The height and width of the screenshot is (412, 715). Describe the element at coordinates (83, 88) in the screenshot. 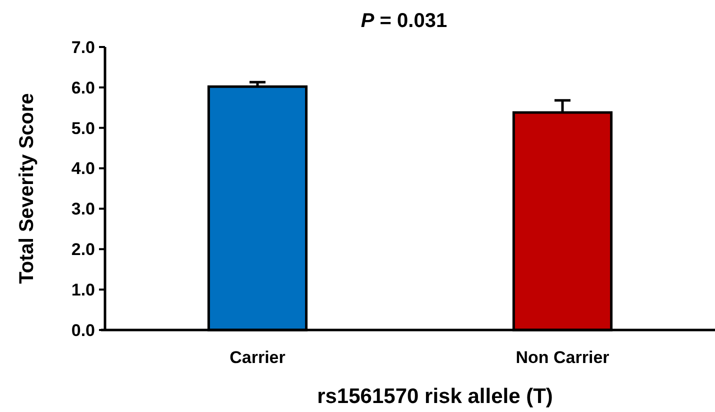

I see `y-tick-label: 6.0` at that location.